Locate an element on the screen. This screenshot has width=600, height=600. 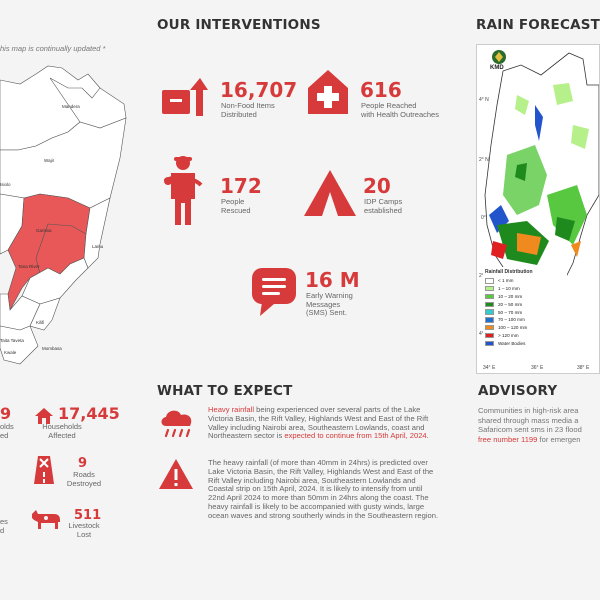
legend-title: Rainfall Distribution is located at coordinates (509, 272).